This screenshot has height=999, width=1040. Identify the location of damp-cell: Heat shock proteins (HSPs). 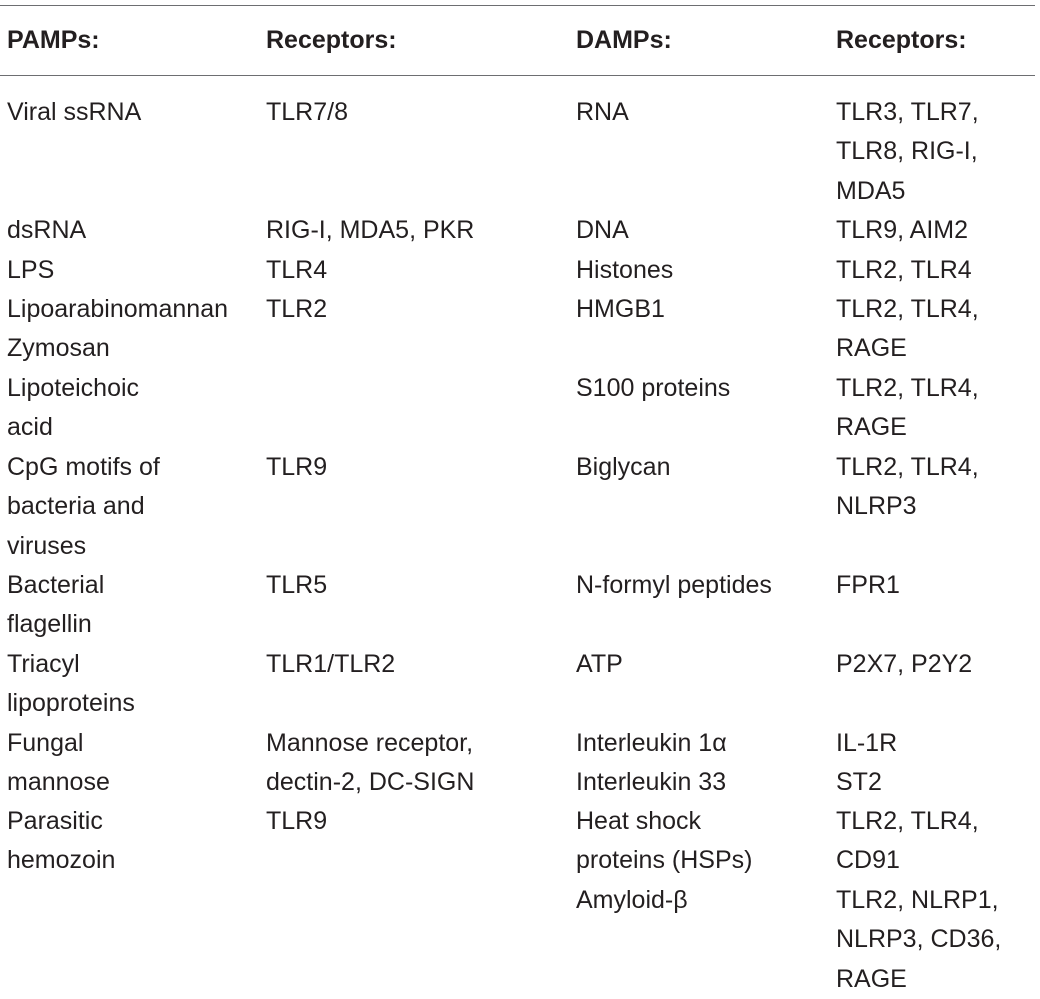
(664, 841).